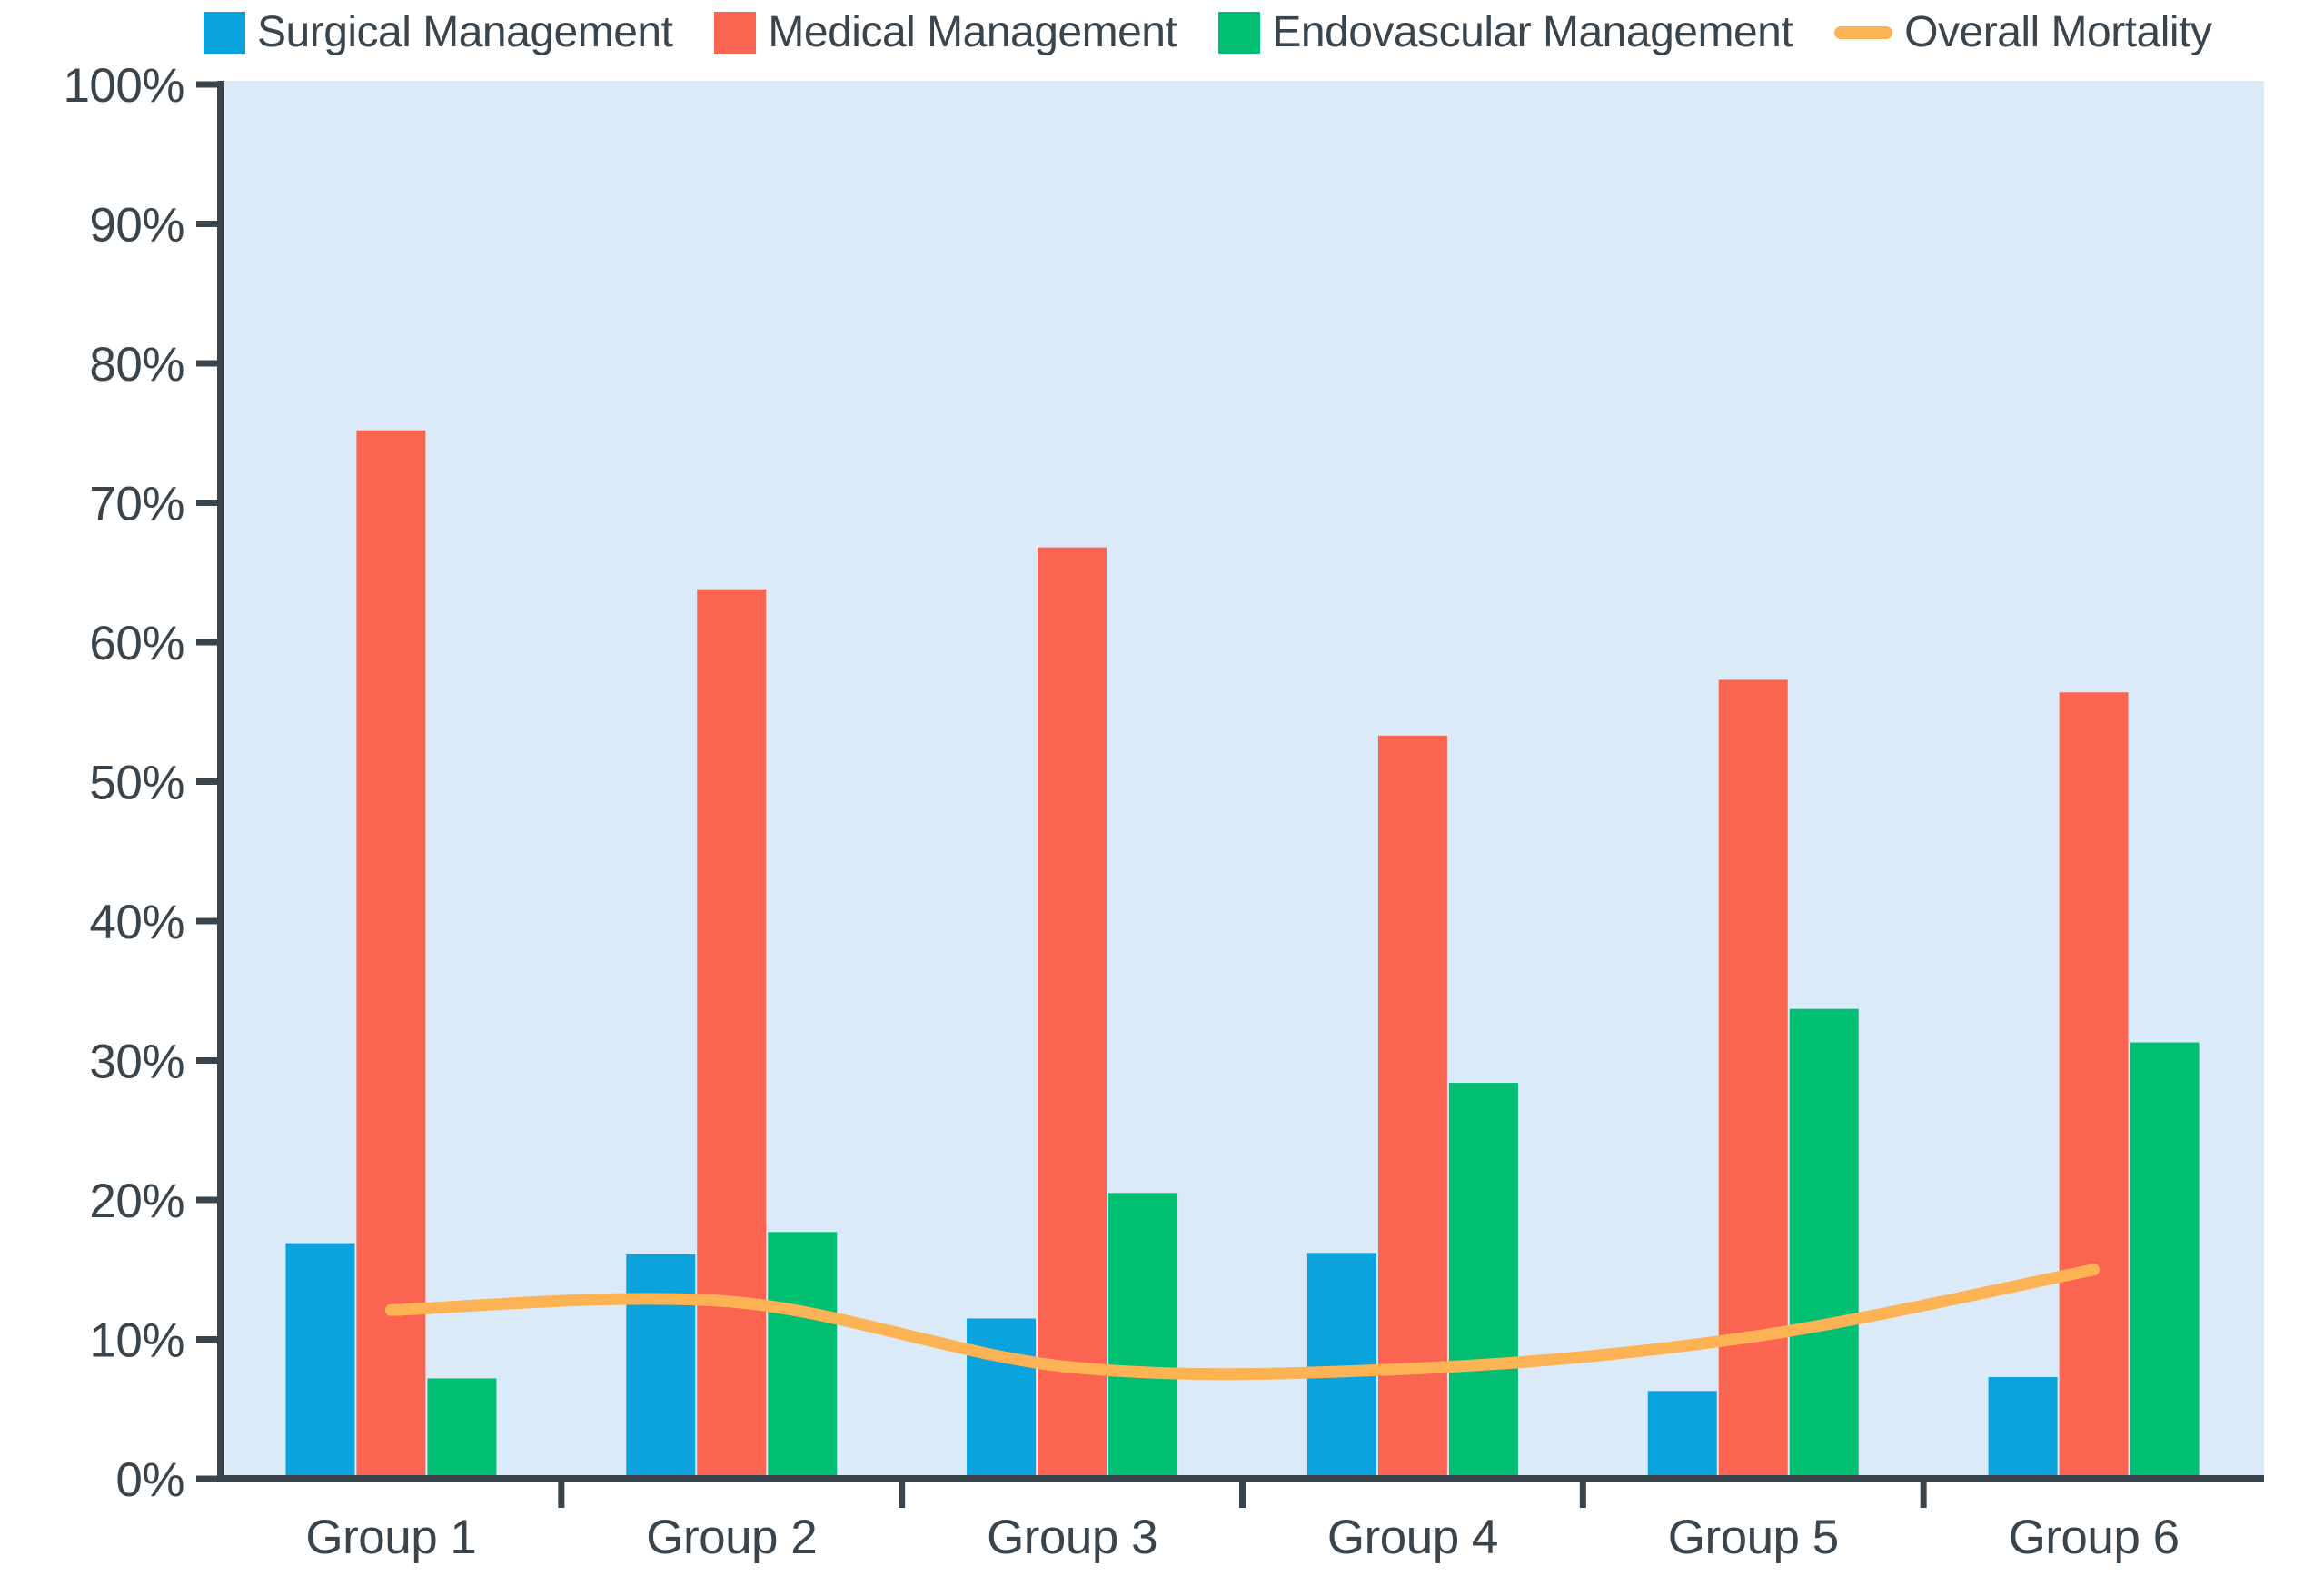 The image size is (2324, 1586). Describe the element at coordinates (225, 33) in the screenshot. I see `legend-square-swatch-surgical-management` at that location.